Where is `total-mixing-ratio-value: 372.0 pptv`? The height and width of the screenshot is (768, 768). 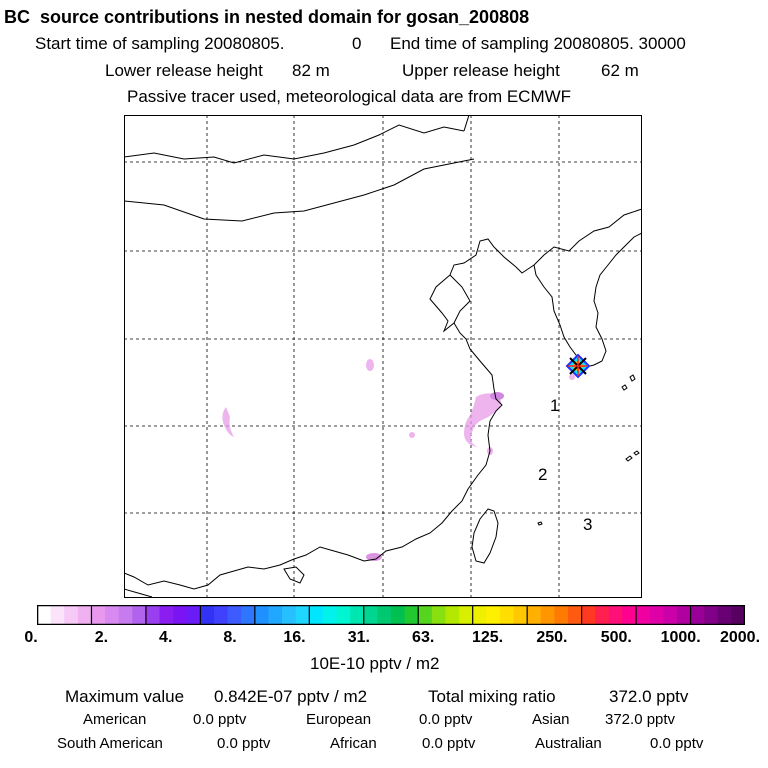 total-mixing-ratio-value: 372.0 pptv is located at coordinates (649, 696).